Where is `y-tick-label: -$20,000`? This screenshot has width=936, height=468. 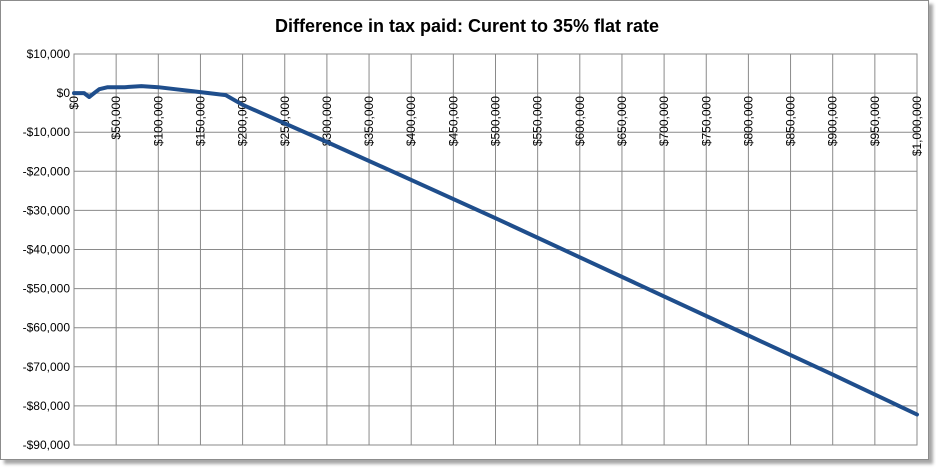 y-tick-label: -$20,000 is located at coordinates (47, 171).